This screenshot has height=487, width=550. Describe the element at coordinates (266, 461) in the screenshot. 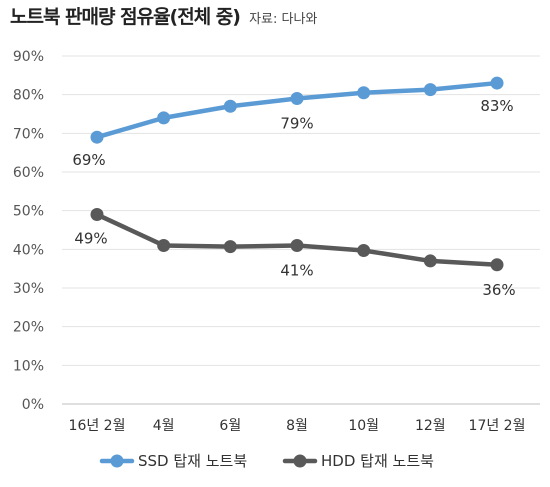

I see `chart-legend: SSD 탑재 노트북 HDD 탑재 노트북` at that location.